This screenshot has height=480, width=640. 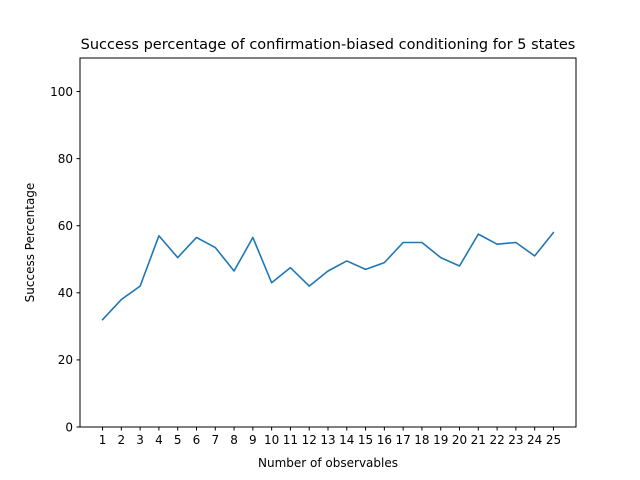 What do you see at coordinates (65, 293) in the screenshot?
I see `y-tick-label: 40` at bounding box center [65, 293].